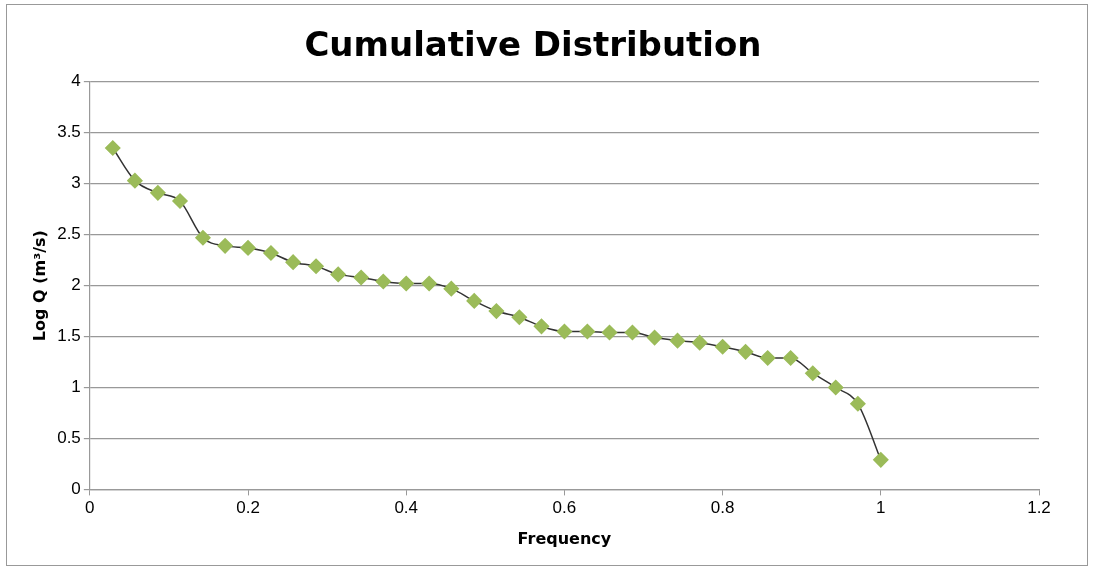 The height and width of the screenshot is (570, 1093). I want to click on chart-title: Cumulative Distribution, so click(533, 44).